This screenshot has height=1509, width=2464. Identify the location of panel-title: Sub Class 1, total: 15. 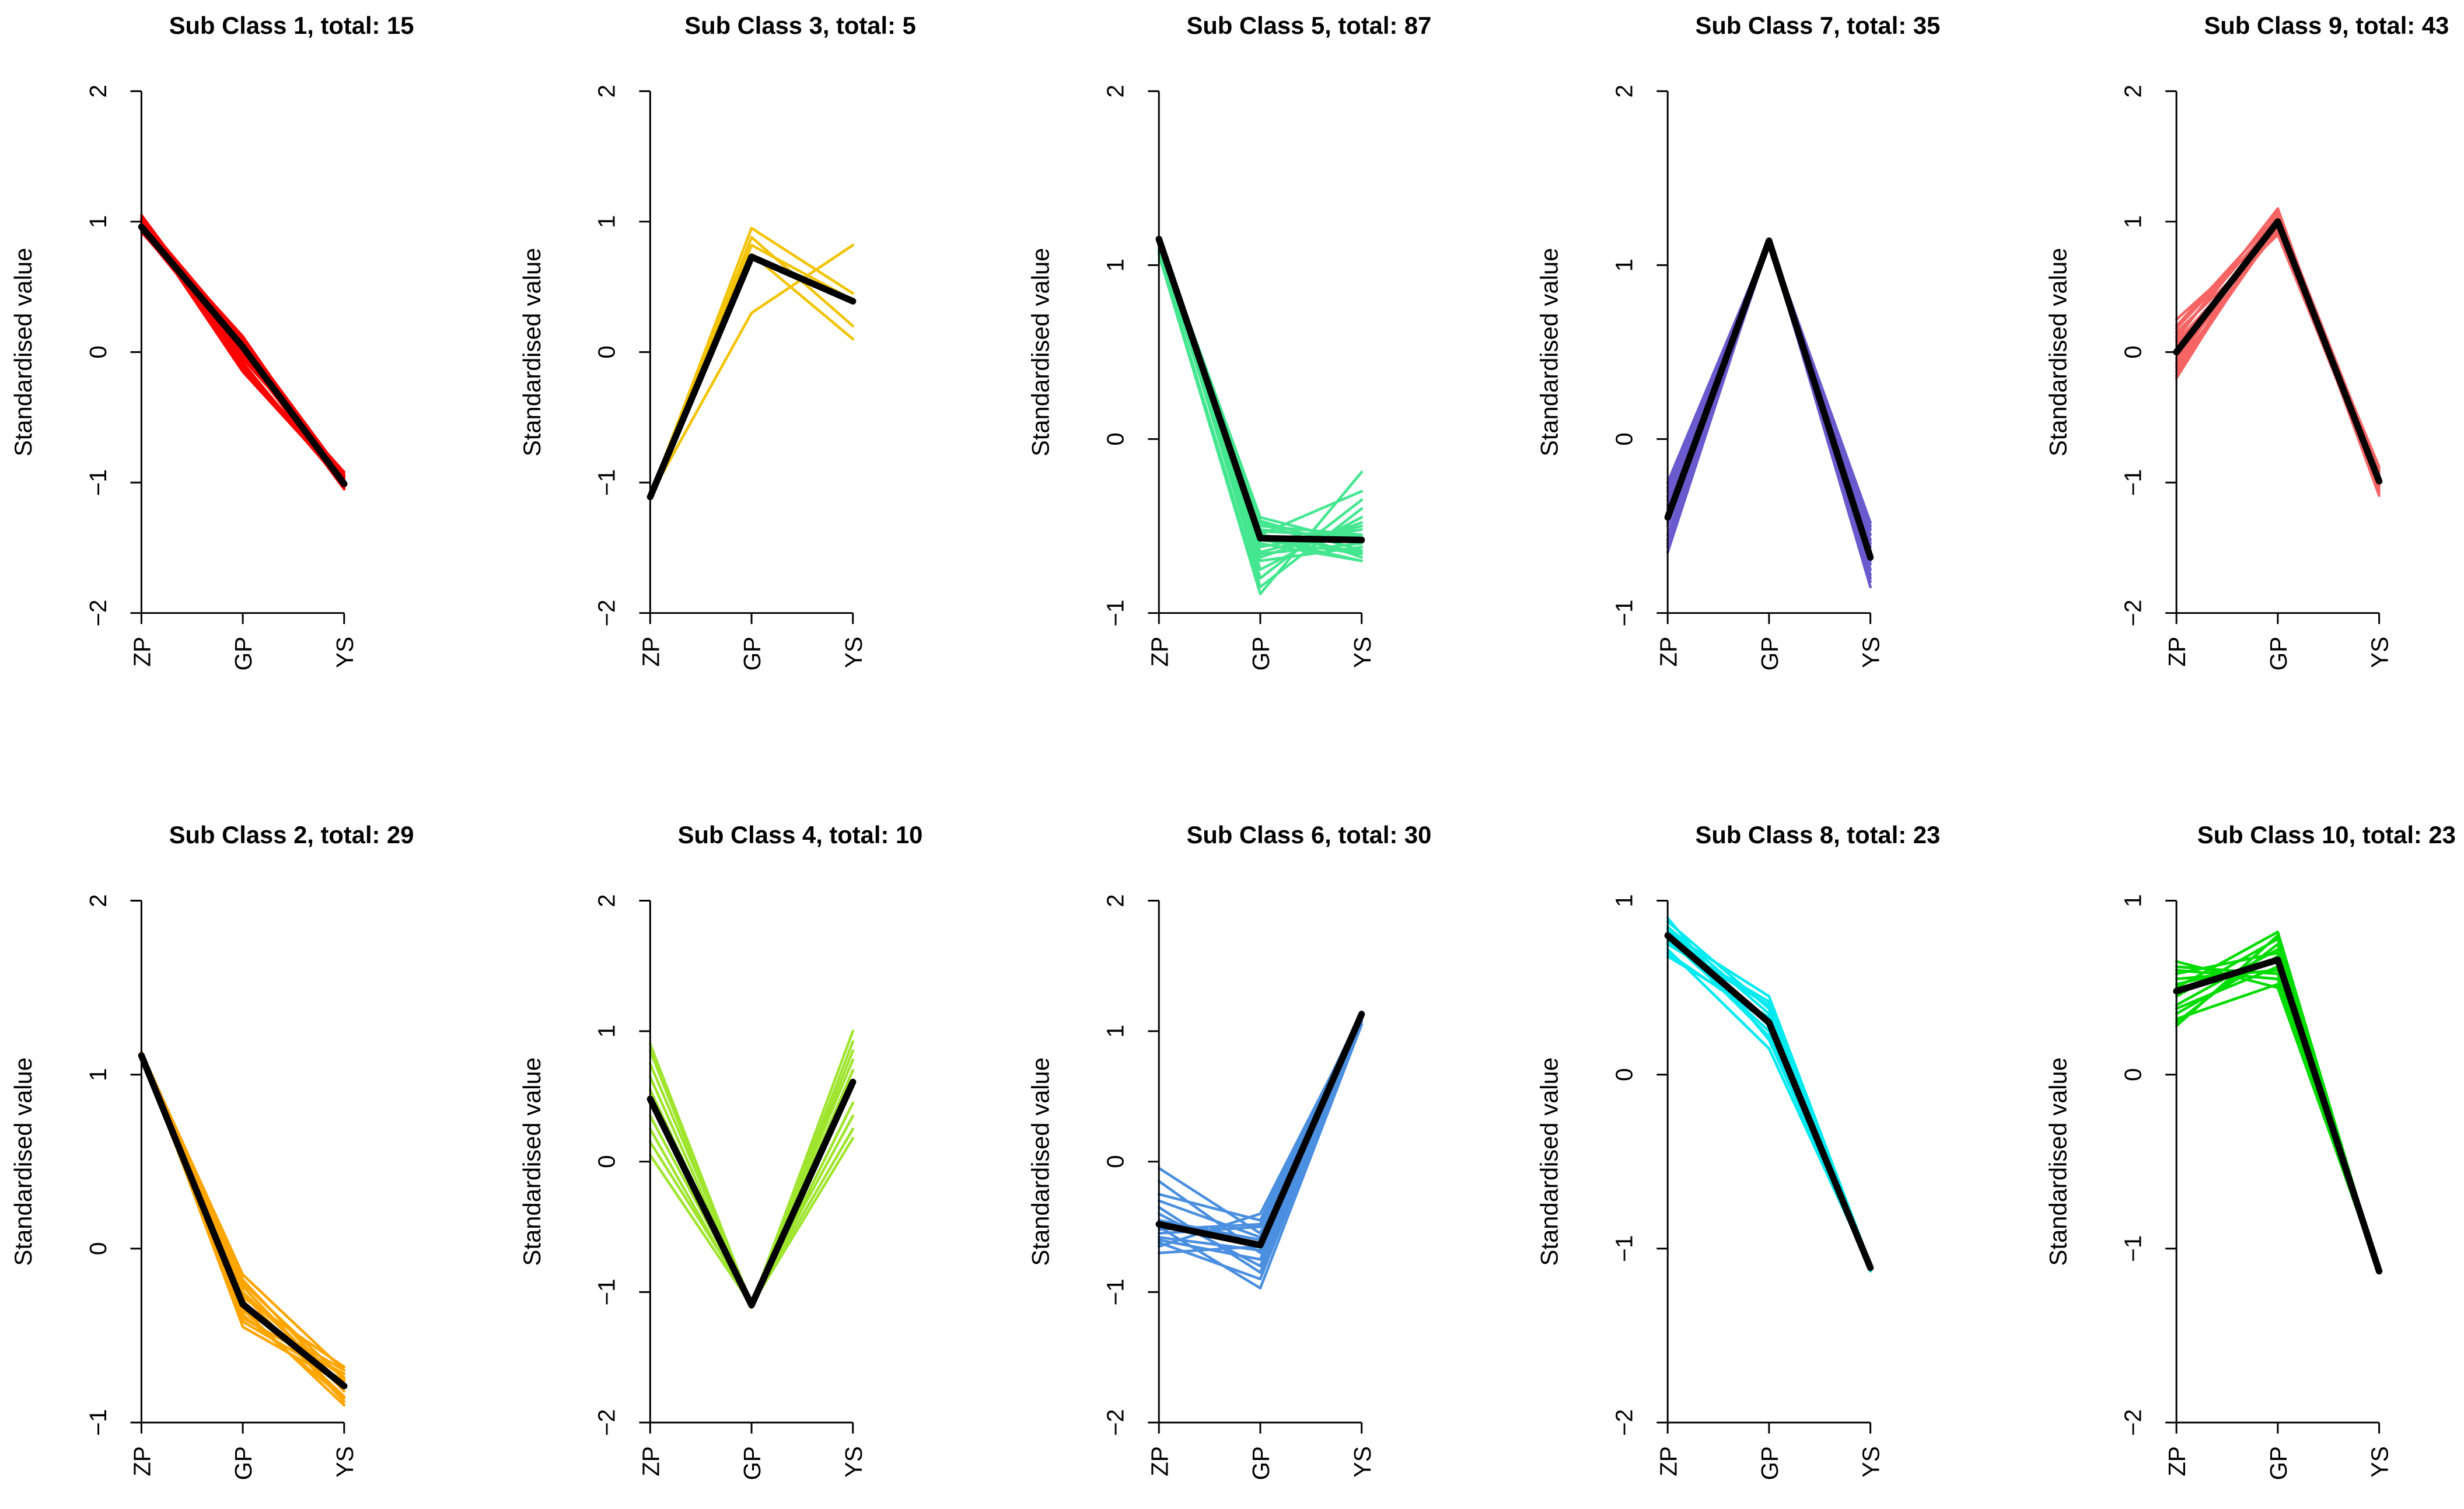
(291, 25).